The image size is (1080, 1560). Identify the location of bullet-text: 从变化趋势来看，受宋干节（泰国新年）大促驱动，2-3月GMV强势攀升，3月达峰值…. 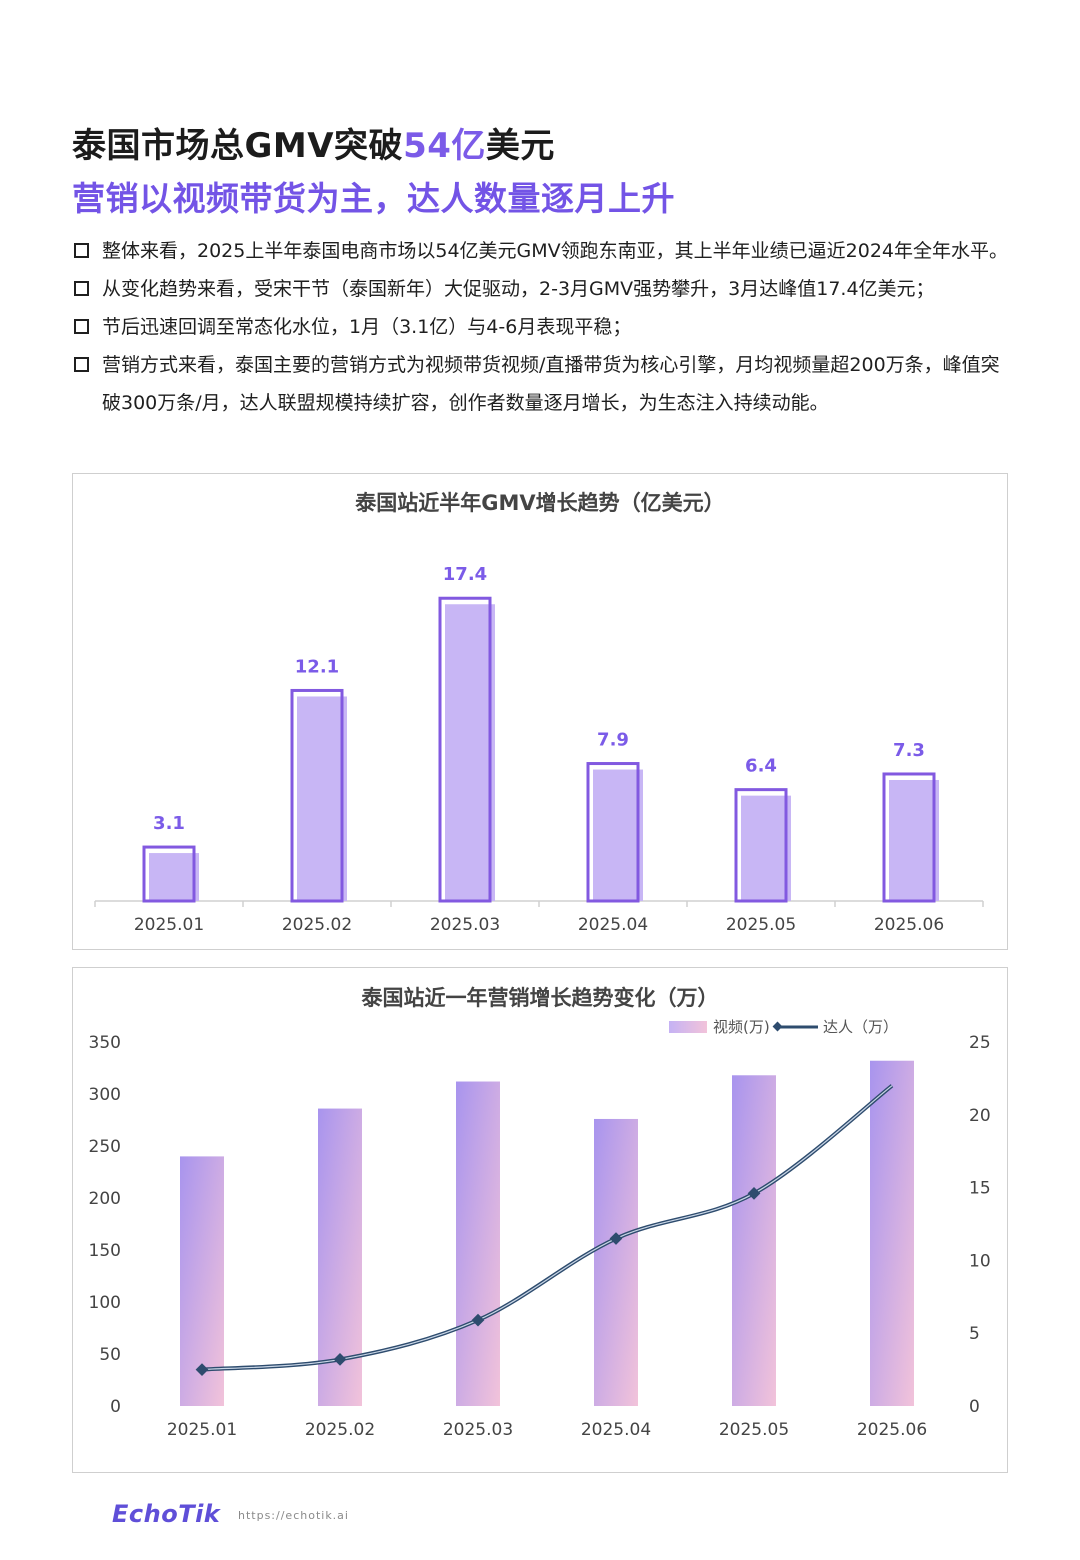
(518, 289).